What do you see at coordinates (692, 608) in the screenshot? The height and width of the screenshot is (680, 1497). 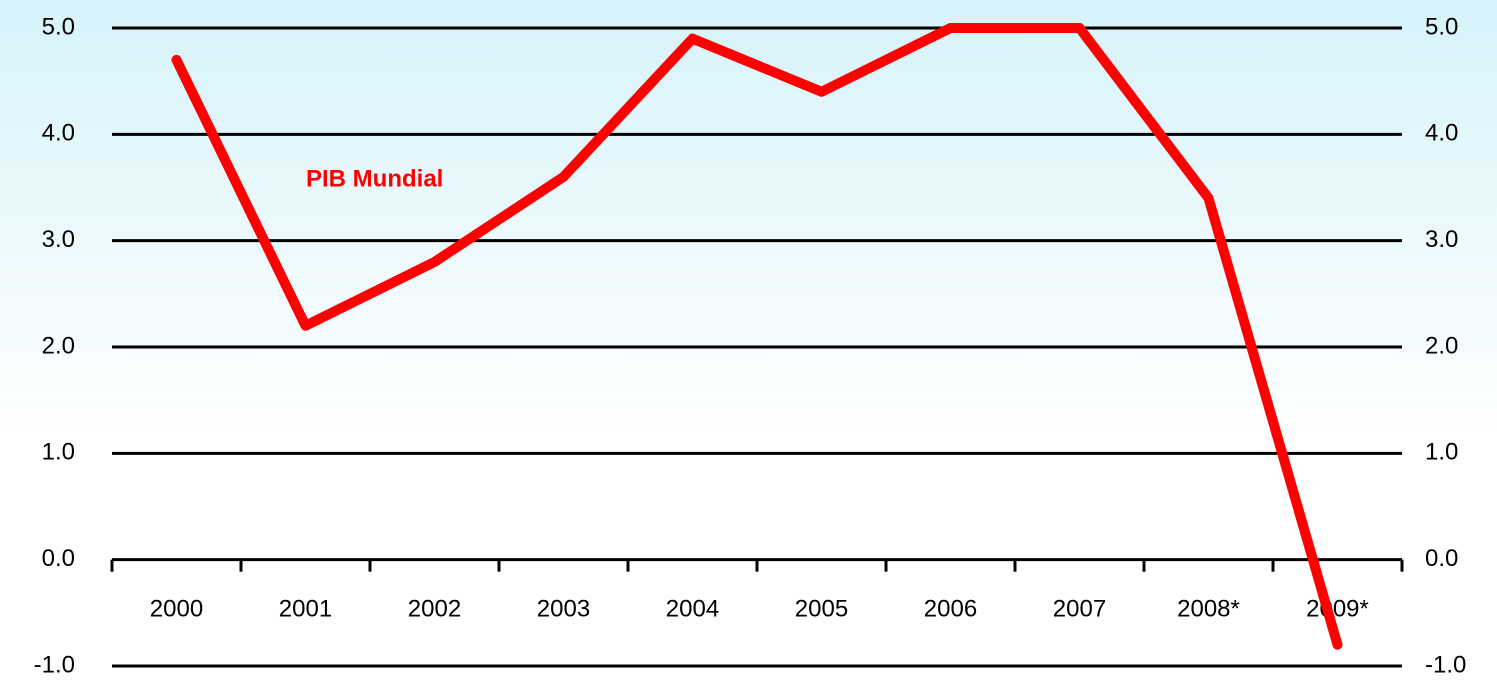 I see `x-tick-label: 2004` at bounding box center [692, 608].